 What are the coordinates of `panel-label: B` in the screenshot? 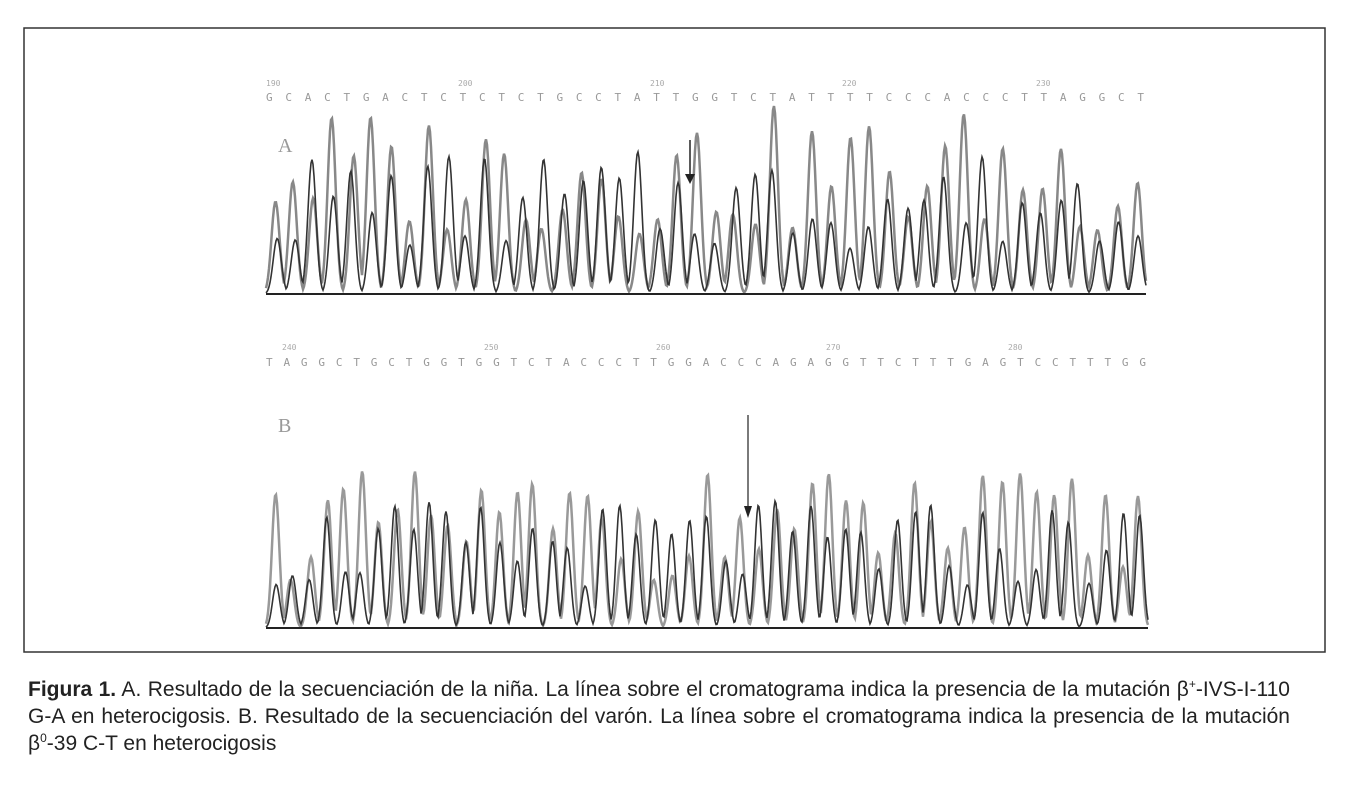 It's located at (284, 426).